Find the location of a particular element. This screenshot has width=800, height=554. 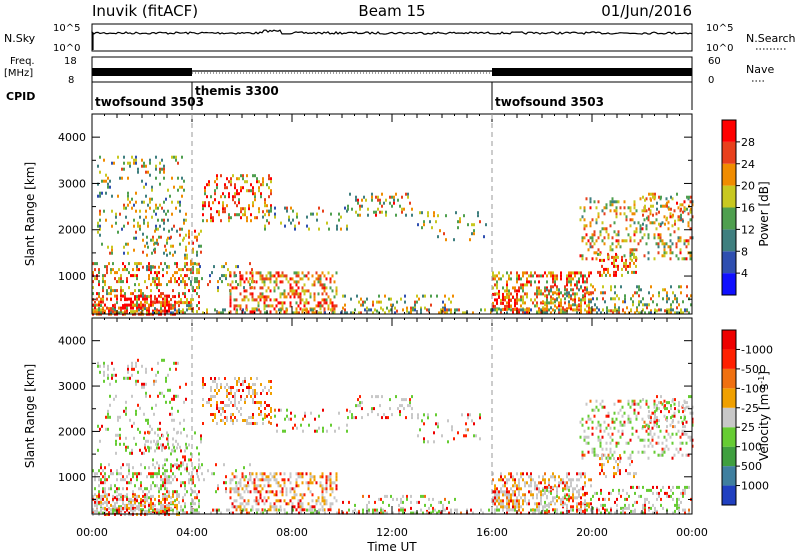

cpid-label: CPID is located at coordinates (20, 96).